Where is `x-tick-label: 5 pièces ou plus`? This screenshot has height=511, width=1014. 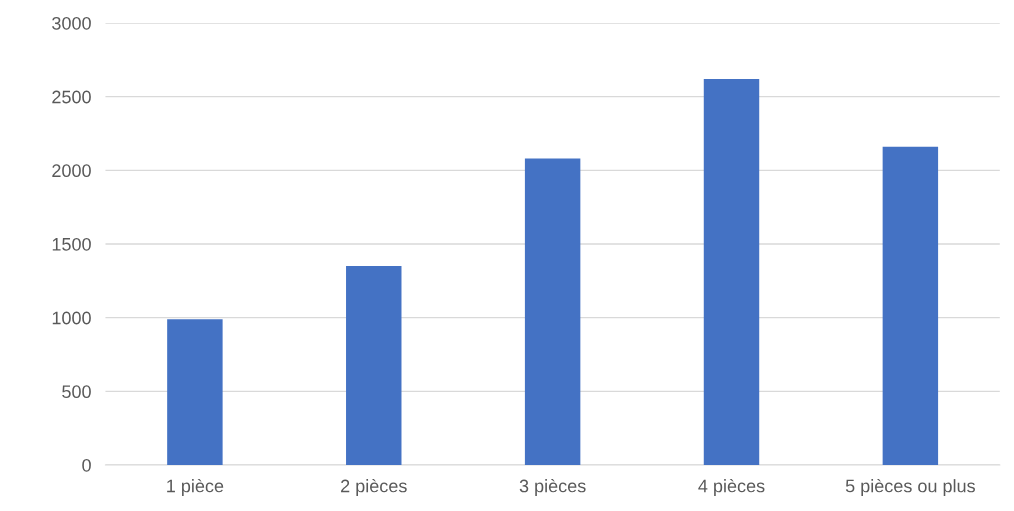 x-tick-label: 5 pièces ou plus is located at coordinates (910, 487).